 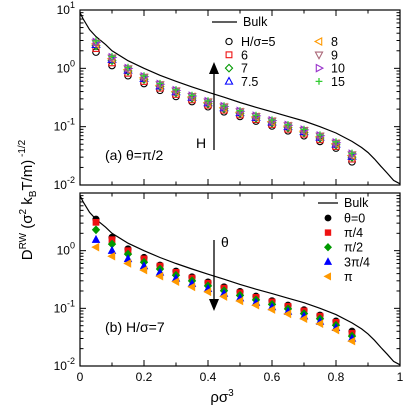 What do you see at coordinates (334, 42) in the screenshot?
I see `legend-a-label: 8` at bounding box center [334, 42].